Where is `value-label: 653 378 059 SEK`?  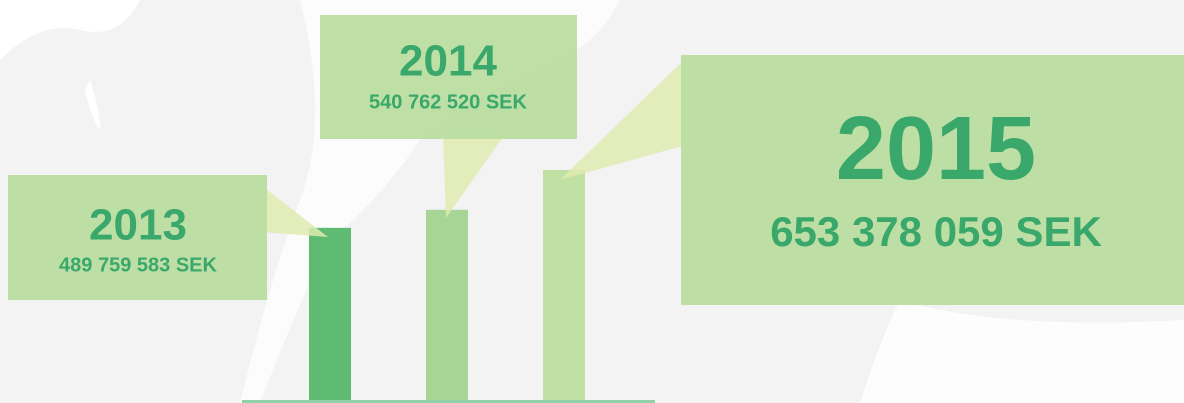 value-label: 653 378 059 SEK is located at coordinates (936, 231).